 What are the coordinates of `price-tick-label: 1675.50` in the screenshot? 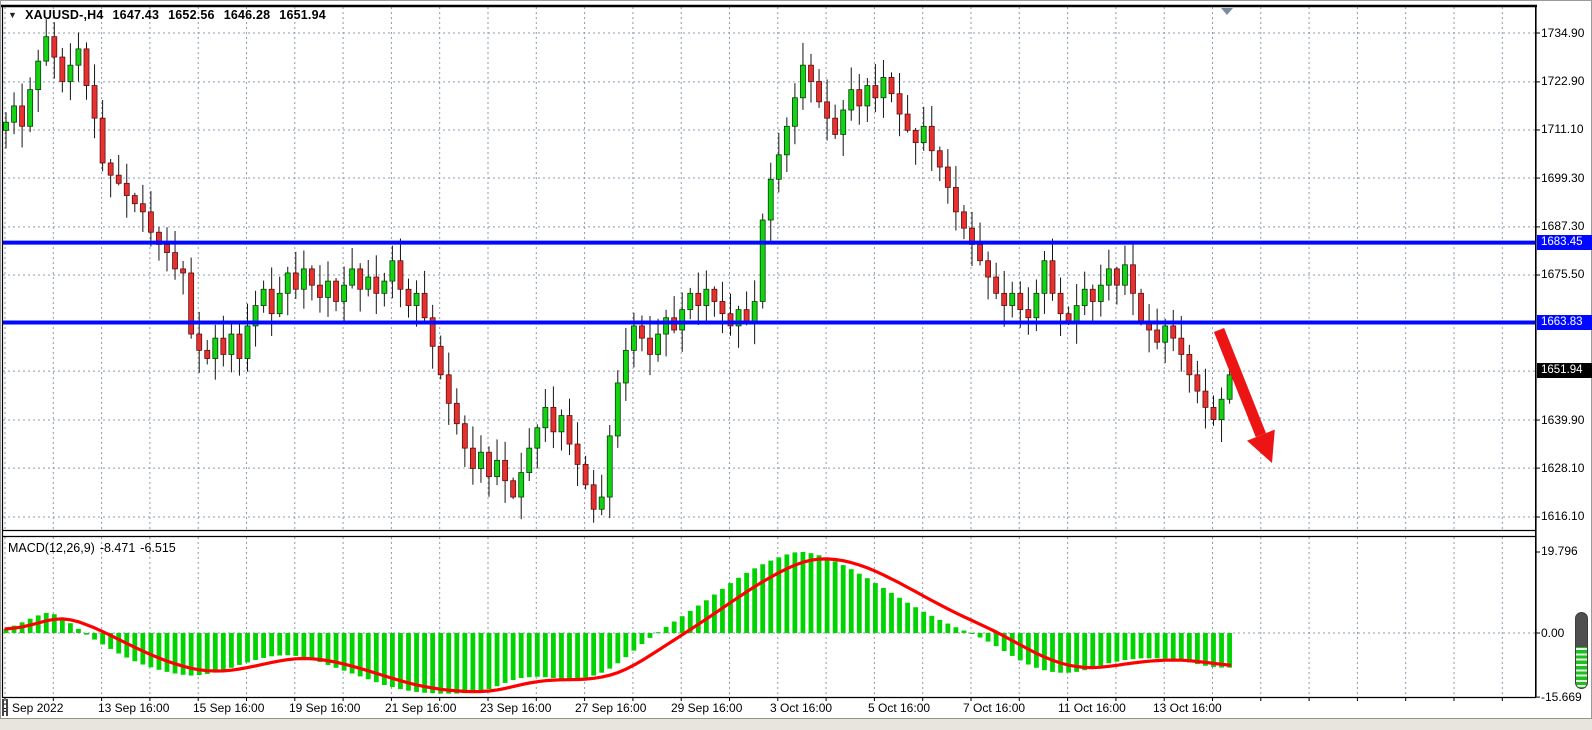 It's located at (1563, 274).